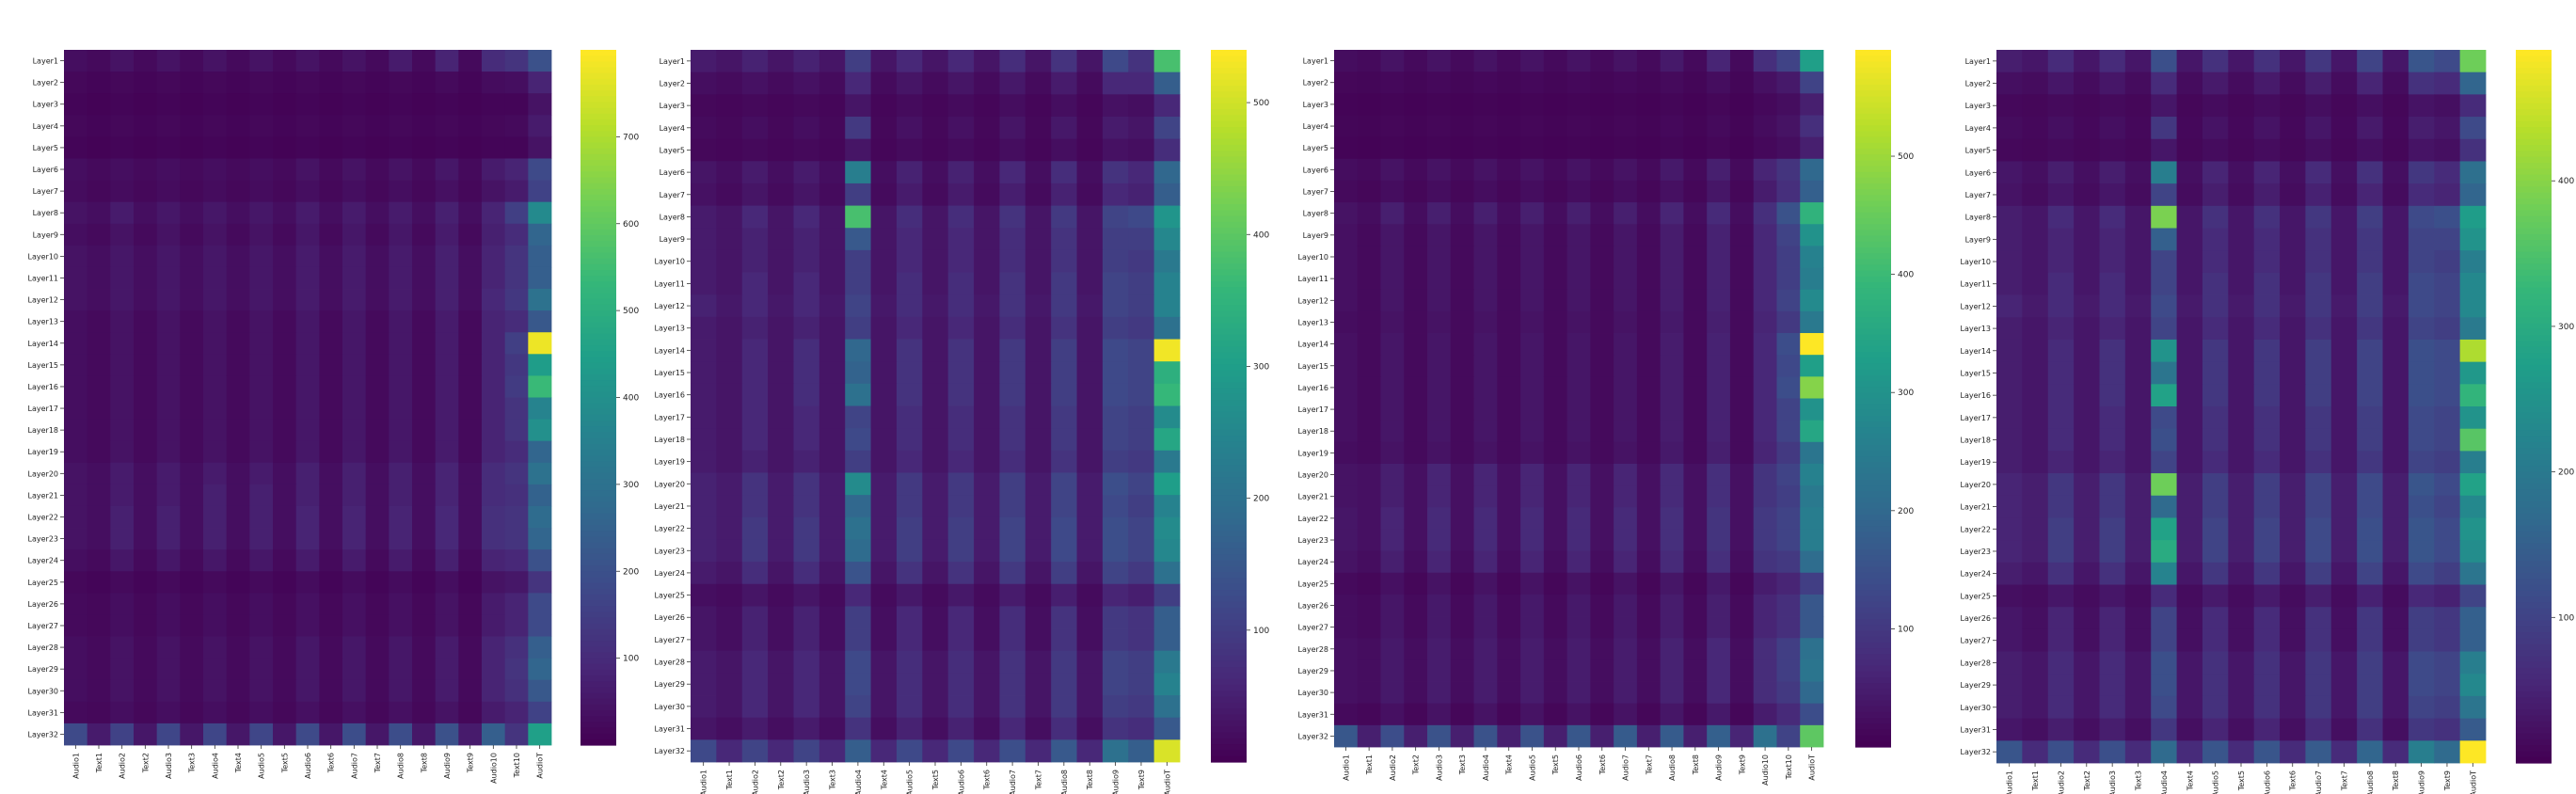 Image resolution: width=2576 pixels, height=794 pixels. I want to click on x-tick-label: Text4, so click(1510, 764).